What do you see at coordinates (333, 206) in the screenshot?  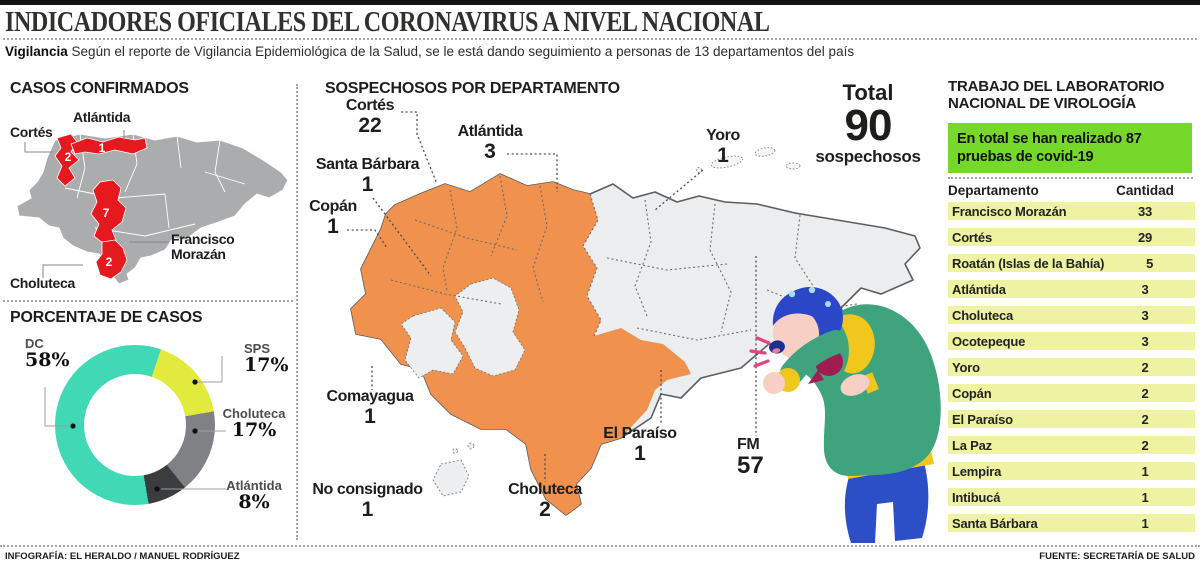 I see `suspect-name-copan: Copán` at bounding box center [333, 206].